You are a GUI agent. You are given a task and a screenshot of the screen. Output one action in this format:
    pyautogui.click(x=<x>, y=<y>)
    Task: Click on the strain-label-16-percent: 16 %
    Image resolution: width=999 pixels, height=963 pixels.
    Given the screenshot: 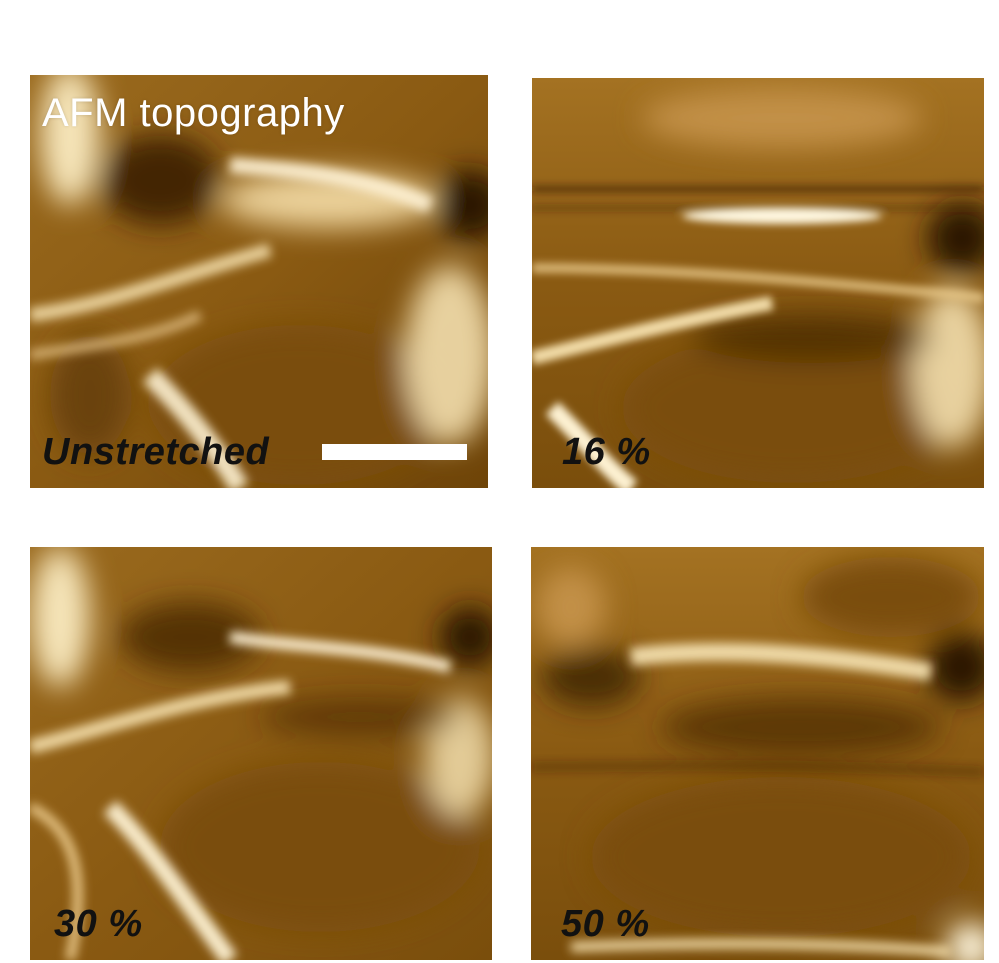 What is the action you would take?
    pyautogui.click(x=606, y=452)
    